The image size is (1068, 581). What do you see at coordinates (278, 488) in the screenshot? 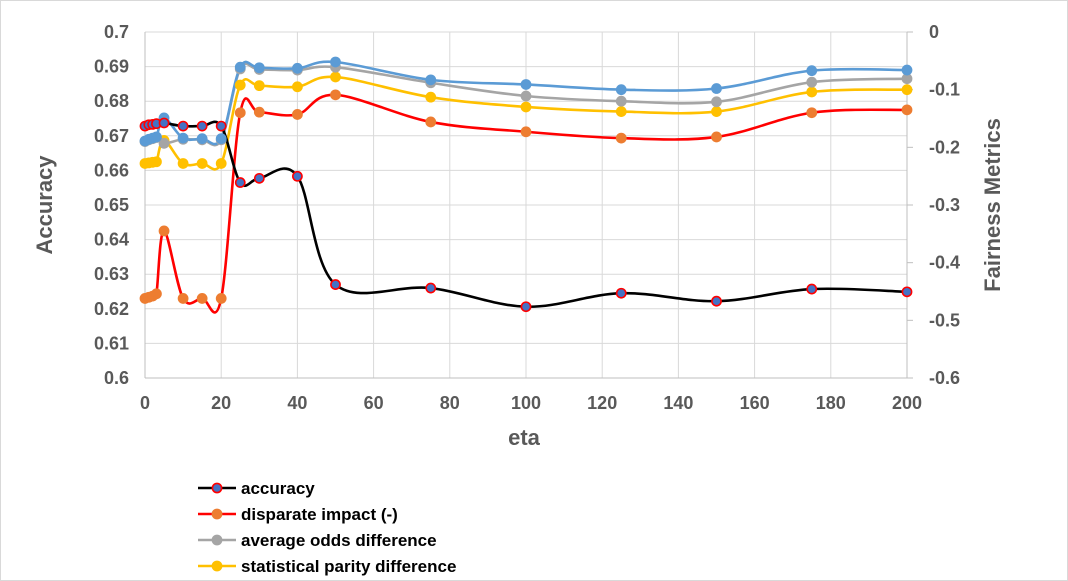
I see `legend-label-accuracy: accuracy` at bounding box center [278, 488].